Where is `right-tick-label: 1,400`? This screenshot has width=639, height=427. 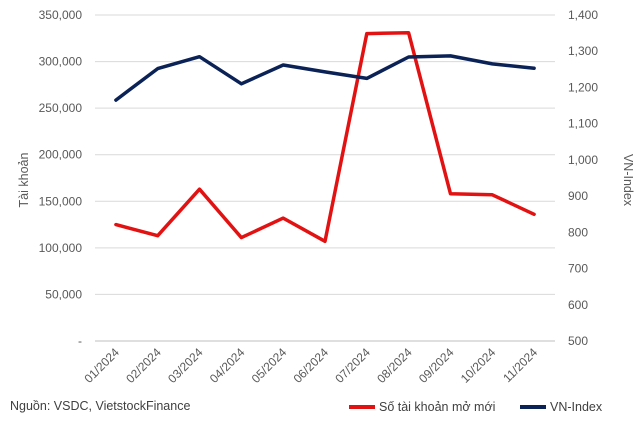 right-tick-label: 1,400 is located at coordinates (583, 15).